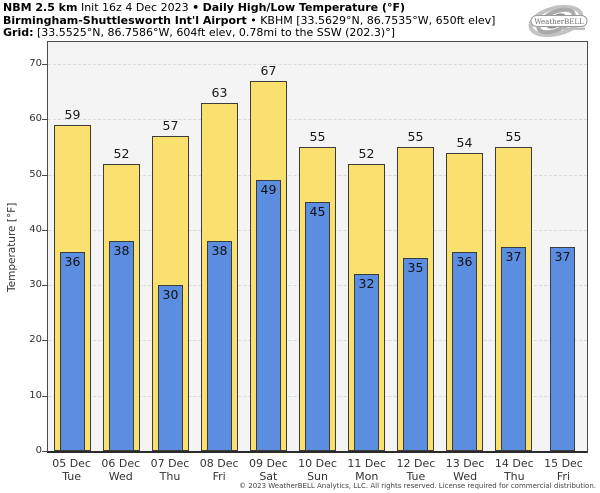 The height and width of the screenshot is (493, 600). I want to click on x-tick-label: 07 Dec Thu, so click(169, 470).